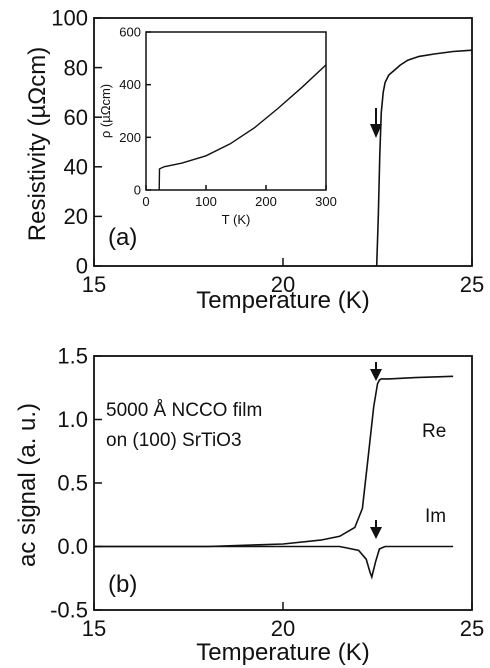 The width and height of the screenshot is (490, 668). Describe the element at coordinates (69, 18) in the screenshot. I see `y-tick-label: 100` at that location.